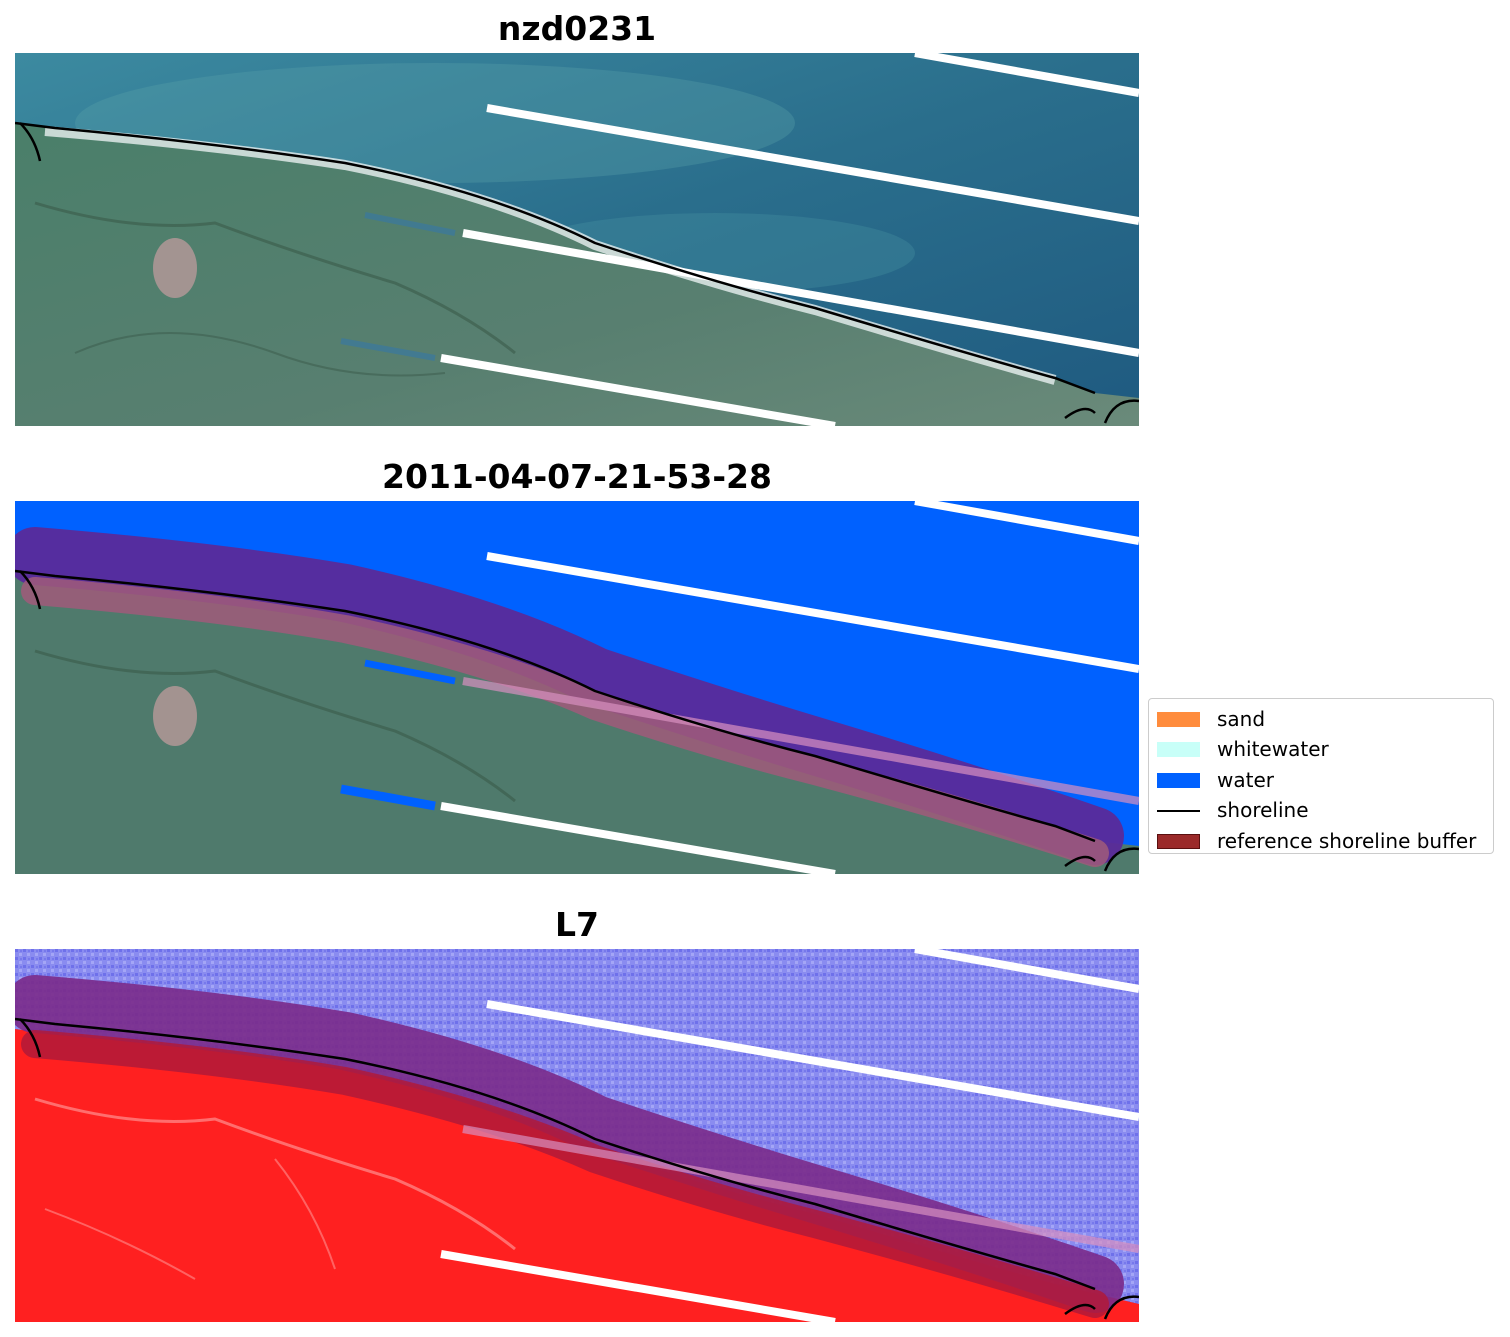 The image size is (1510, 1337). I want to click on legend-item-buffer: reference shoreline buffer, so click(1321, 841).